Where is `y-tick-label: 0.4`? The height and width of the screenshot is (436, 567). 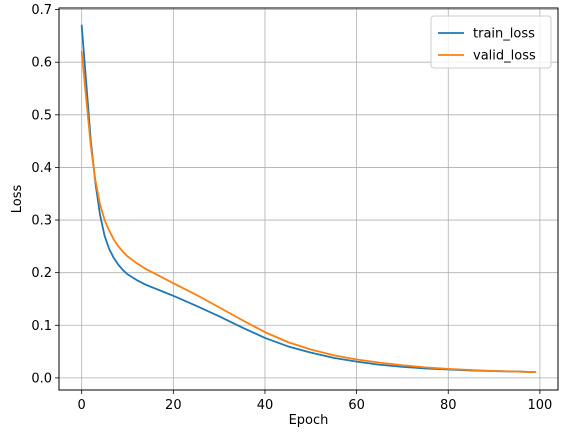 y-tick-label: 0.4 is located at coordinates (41, 168).